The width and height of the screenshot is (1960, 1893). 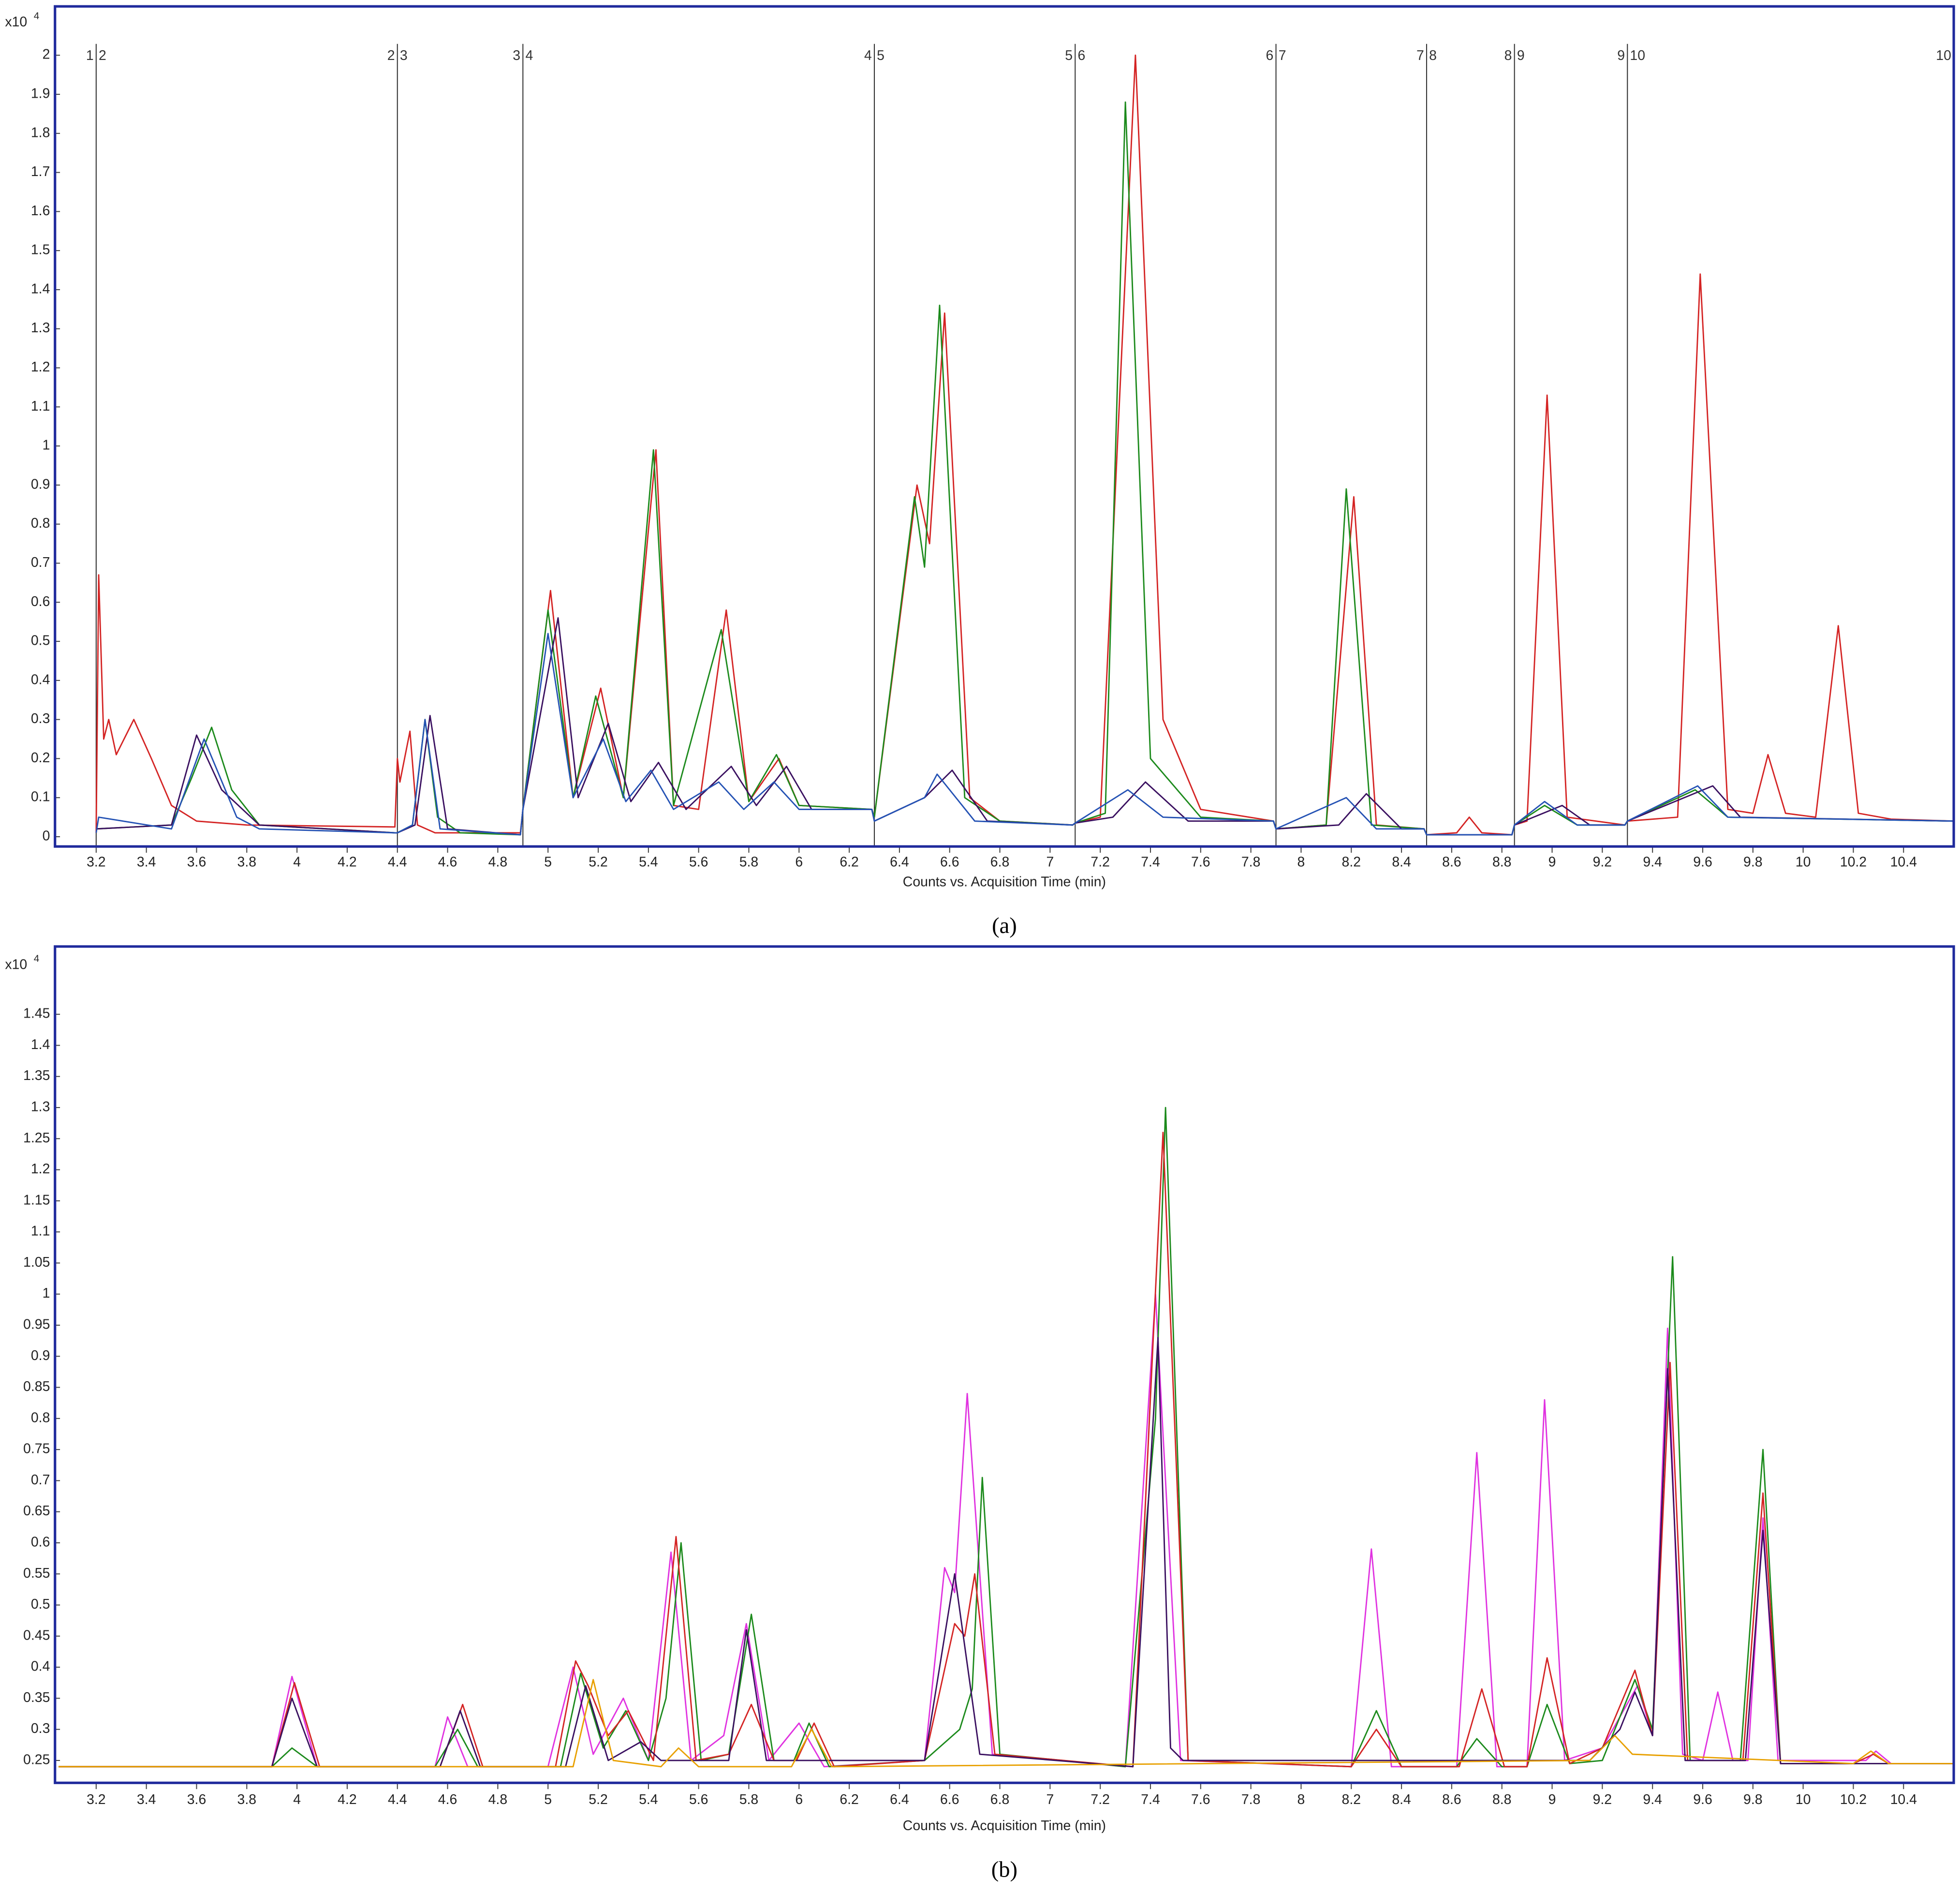 I want to click on y-tick-label: 2, so click(x=47, y=54).